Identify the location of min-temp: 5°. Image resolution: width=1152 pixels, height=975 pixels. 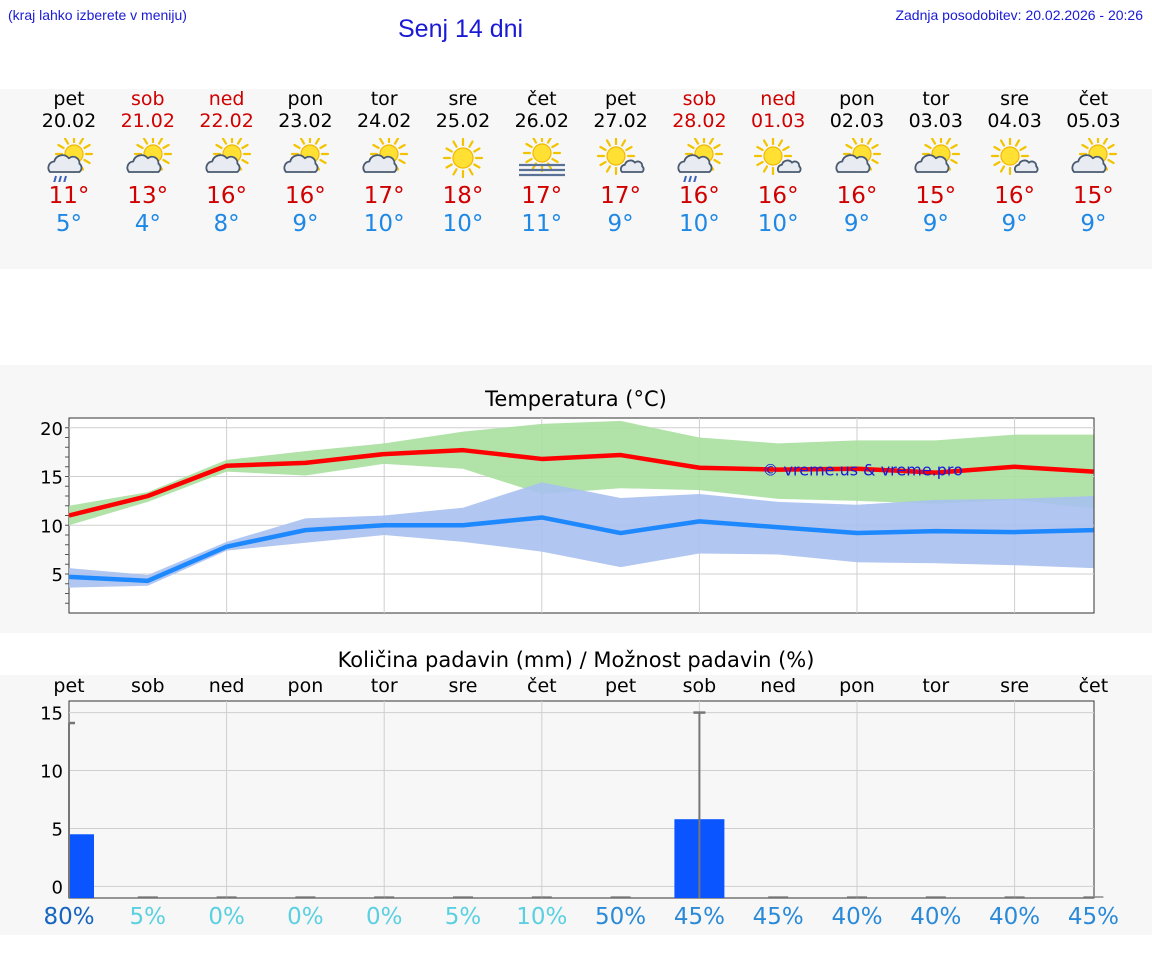
(69, 224).